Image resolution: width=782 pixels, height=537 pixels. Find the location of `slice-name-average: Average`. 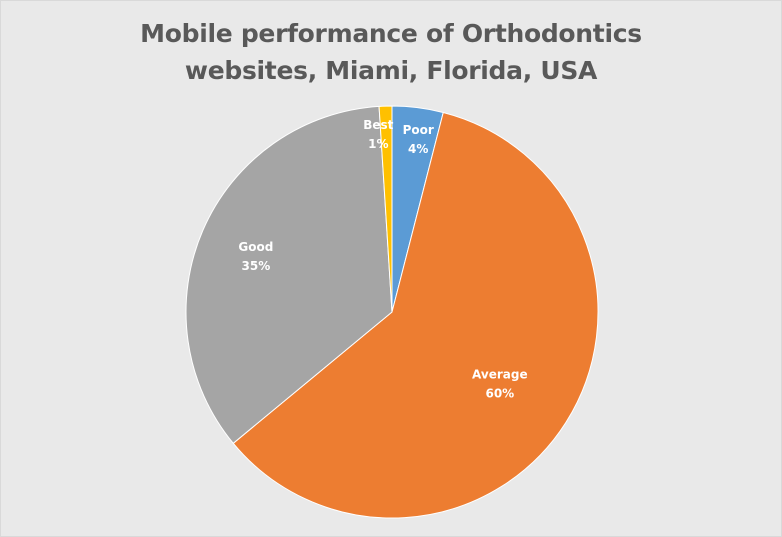

slice-name-average: Average is located at coordinates (500, 374).